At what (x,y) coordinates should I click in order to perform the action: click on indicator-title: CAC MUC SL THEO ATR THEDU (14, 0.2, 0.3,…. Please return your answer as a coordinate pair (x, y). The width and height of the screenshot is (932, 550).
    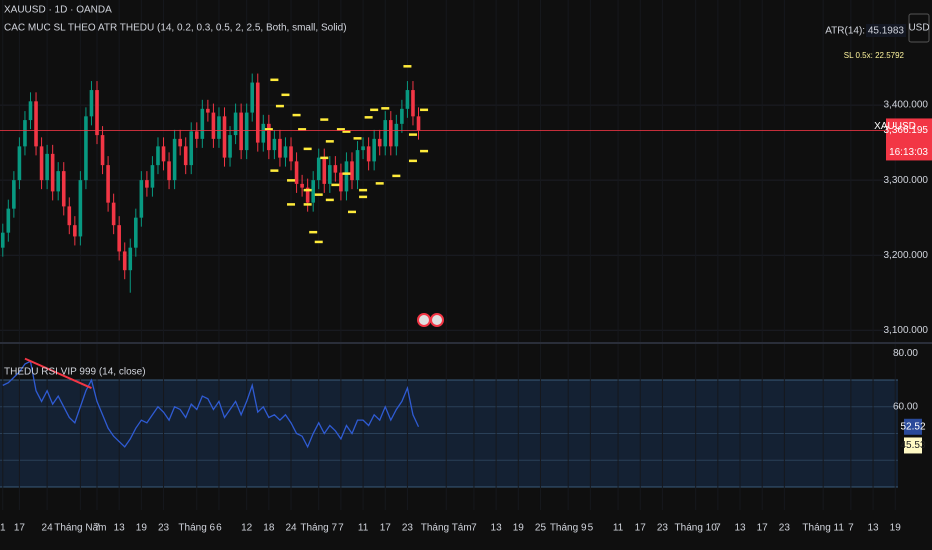
    Looking at the image, I should click on (175, 28).